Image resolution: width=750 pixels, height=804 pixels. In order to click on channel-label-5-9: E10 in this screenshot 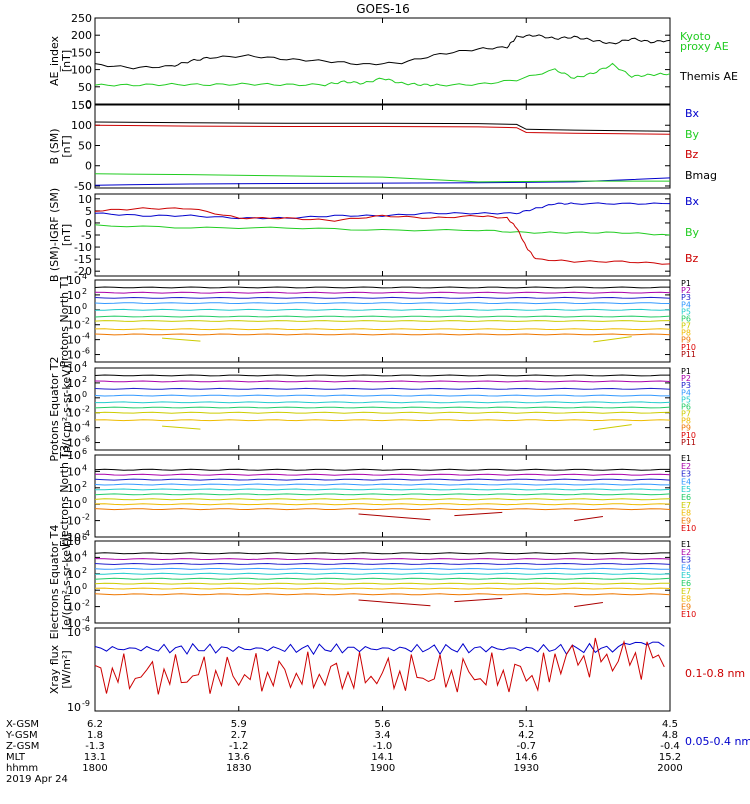, I will do `click(688, 528)`.